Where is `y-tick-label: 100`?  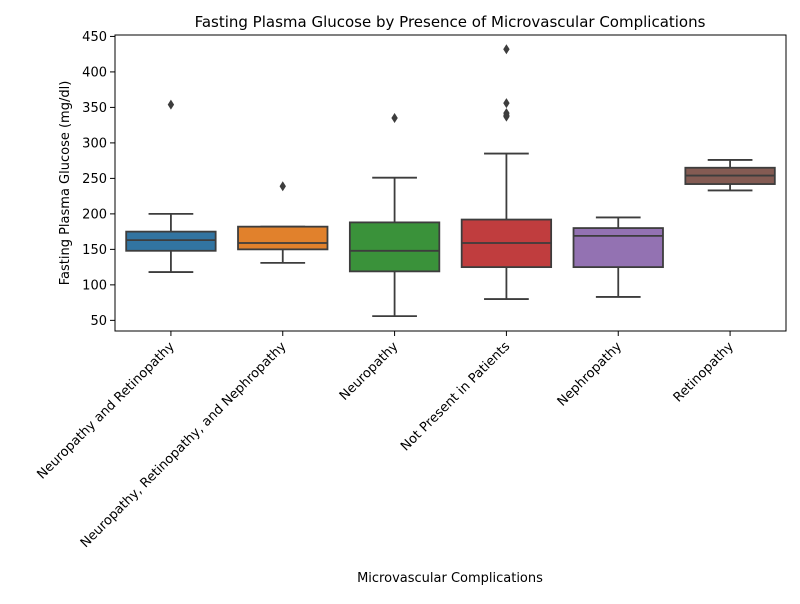 y-tick-label: 100 is located at coordinates (94, 285).